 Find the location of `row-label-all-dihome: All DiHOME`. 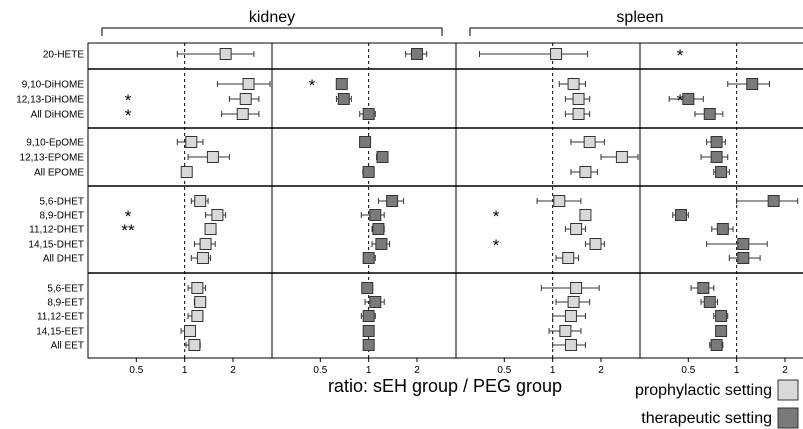

row-label-all-dihome: All DiHOME is located at coordinates (58, 115).